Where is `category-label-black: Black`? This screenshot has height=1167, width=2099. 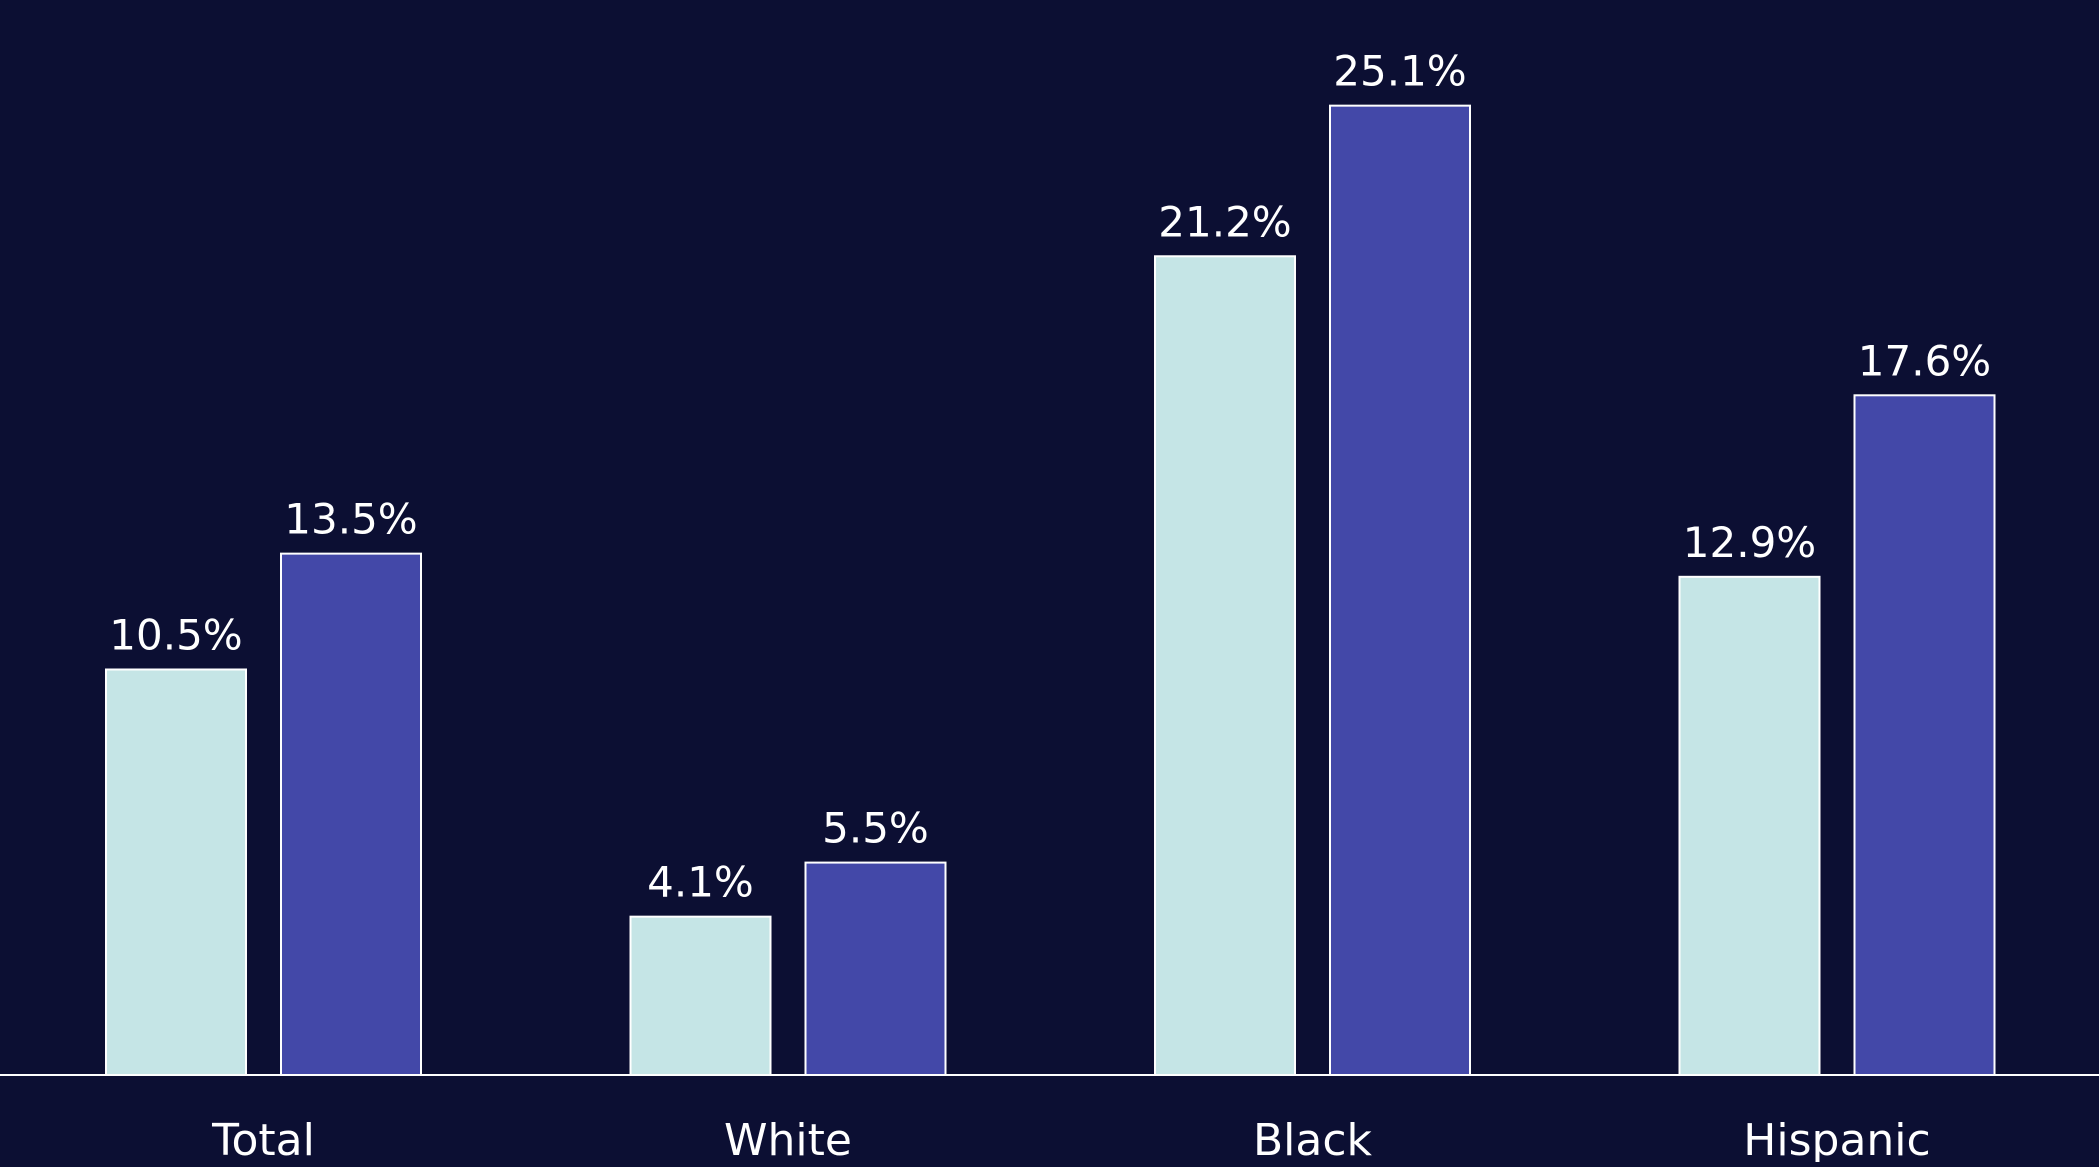
category-label-black: Black is located at coordinates (1313, 1138).